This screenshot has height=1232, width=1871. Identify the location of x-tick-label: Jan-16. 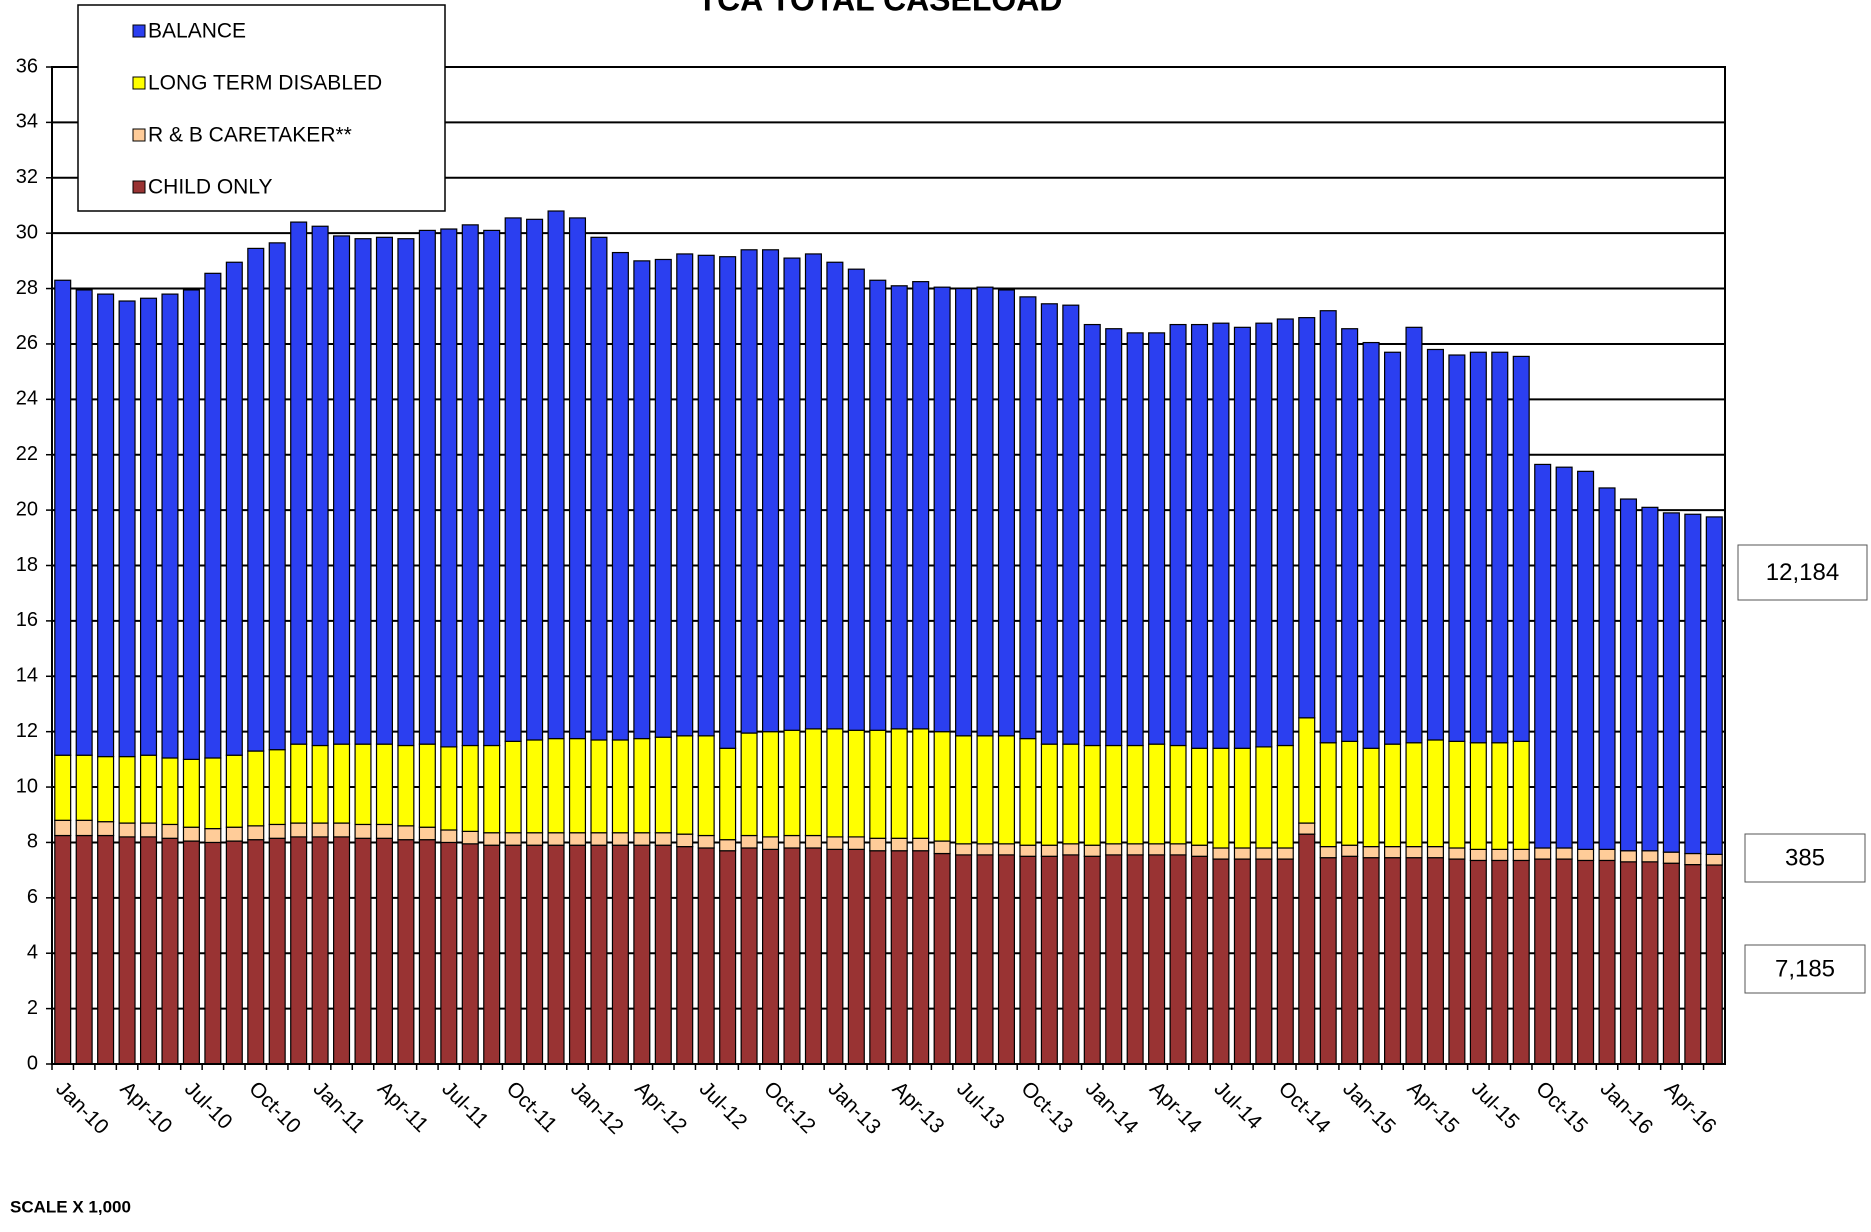
(1627, 1108).